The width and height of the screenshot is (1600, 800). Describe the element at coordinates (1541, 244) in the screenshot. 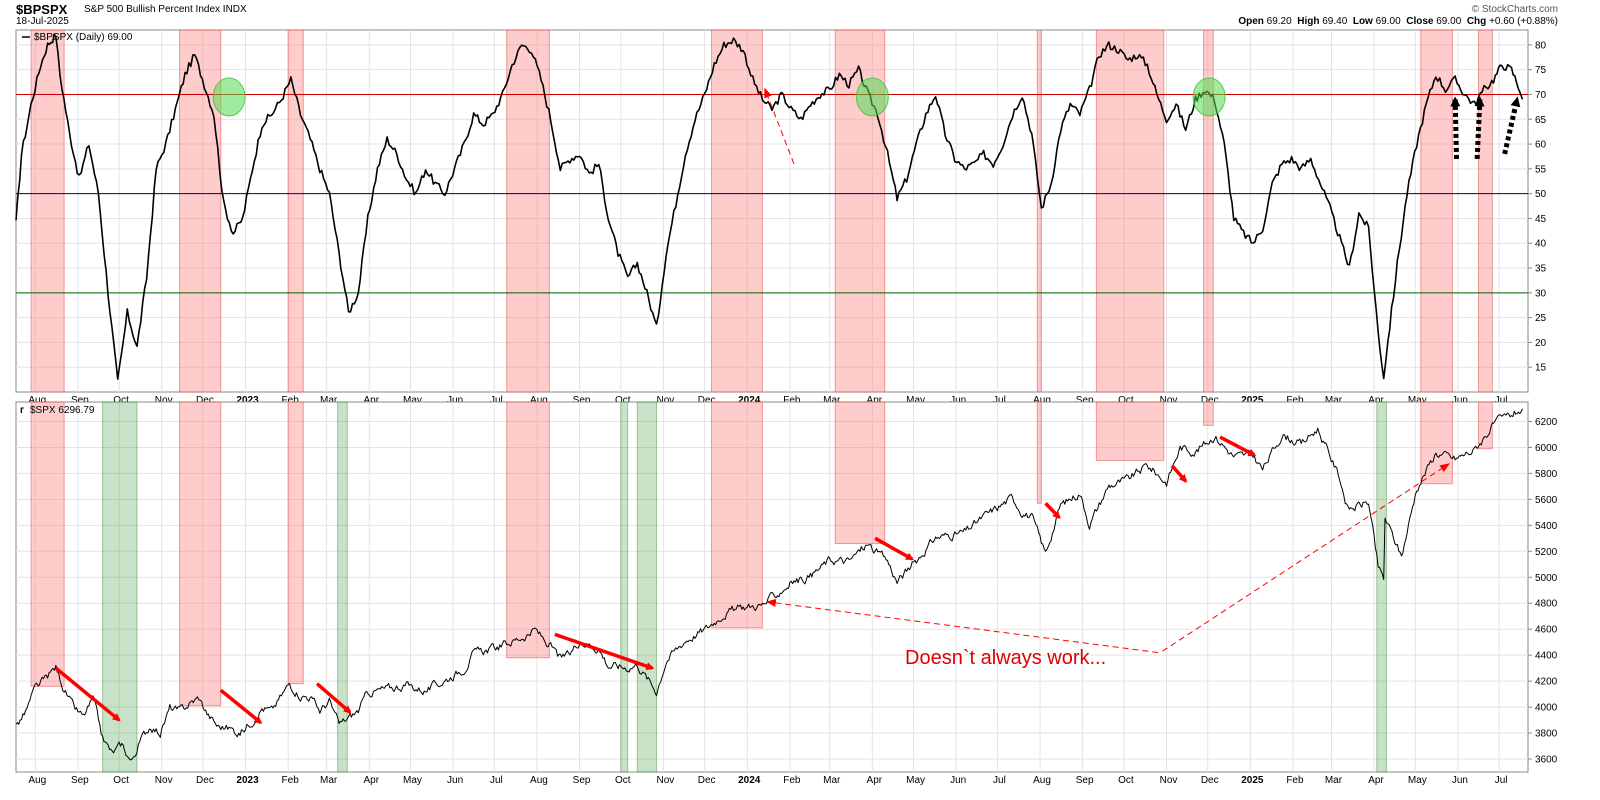

I see `bpspx-ytick-label: 40` at that location.